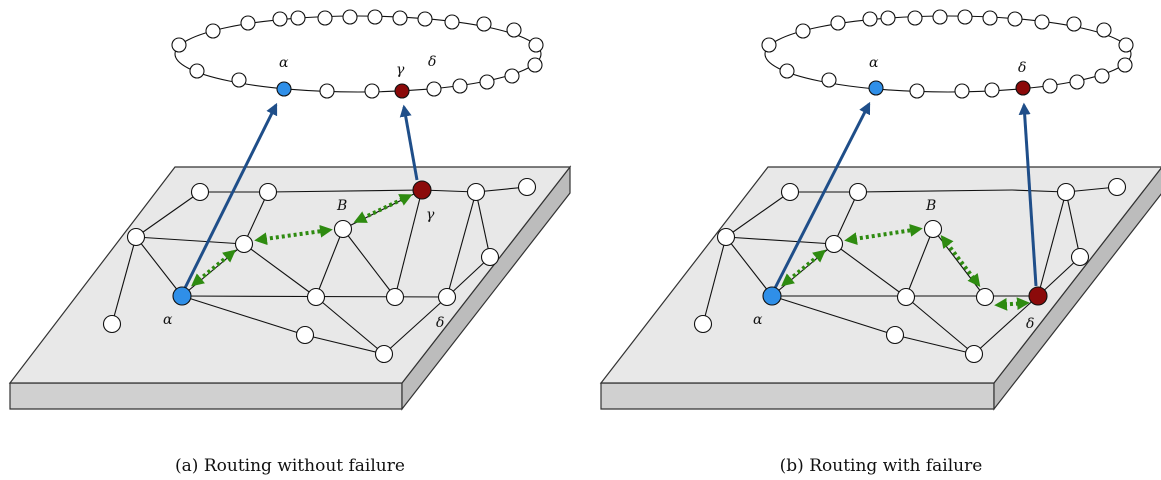 The width and height of the screenshot is (1161, 480). I want to click on overlay-arrow-delta, so click(1028, 194).